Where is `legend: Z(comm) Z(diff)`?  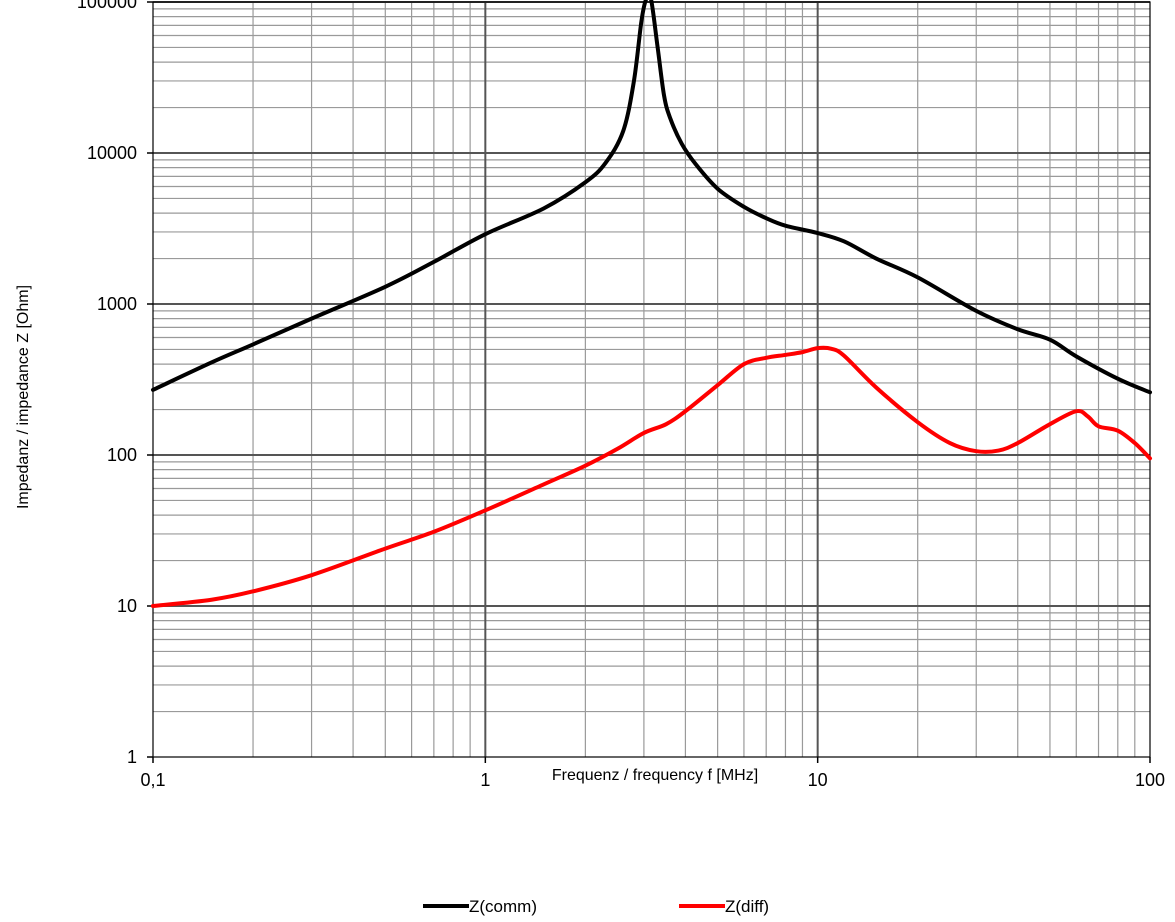 legend: Z(comm) Z(diff) is located at coordinates (596, 906).